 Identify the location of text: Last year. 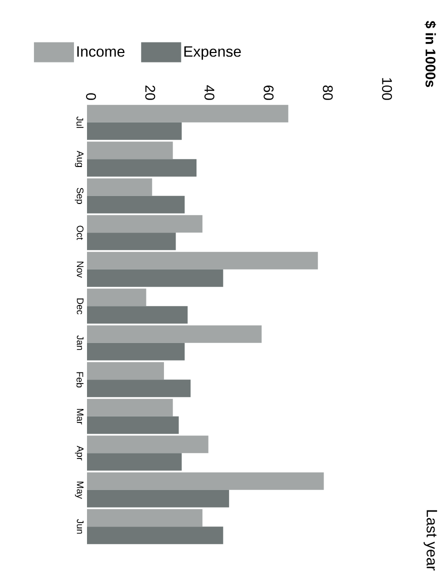
(431, 540).